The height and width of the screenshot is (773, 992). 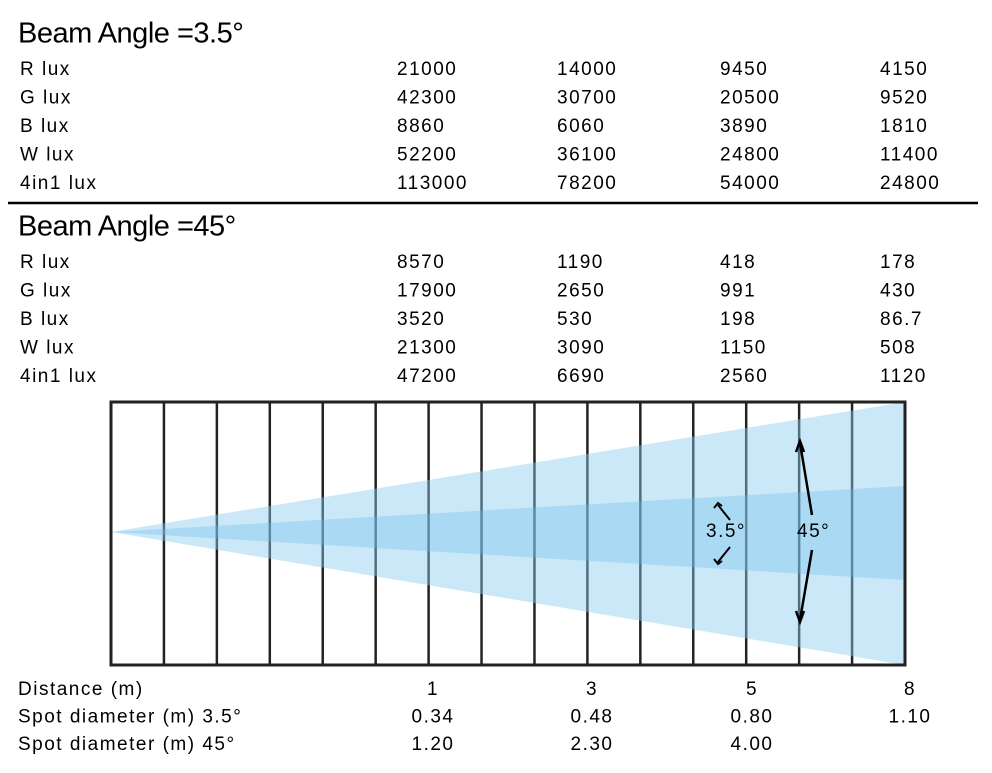 I want to click on footer-value: 3, so click(x=592, y=689).